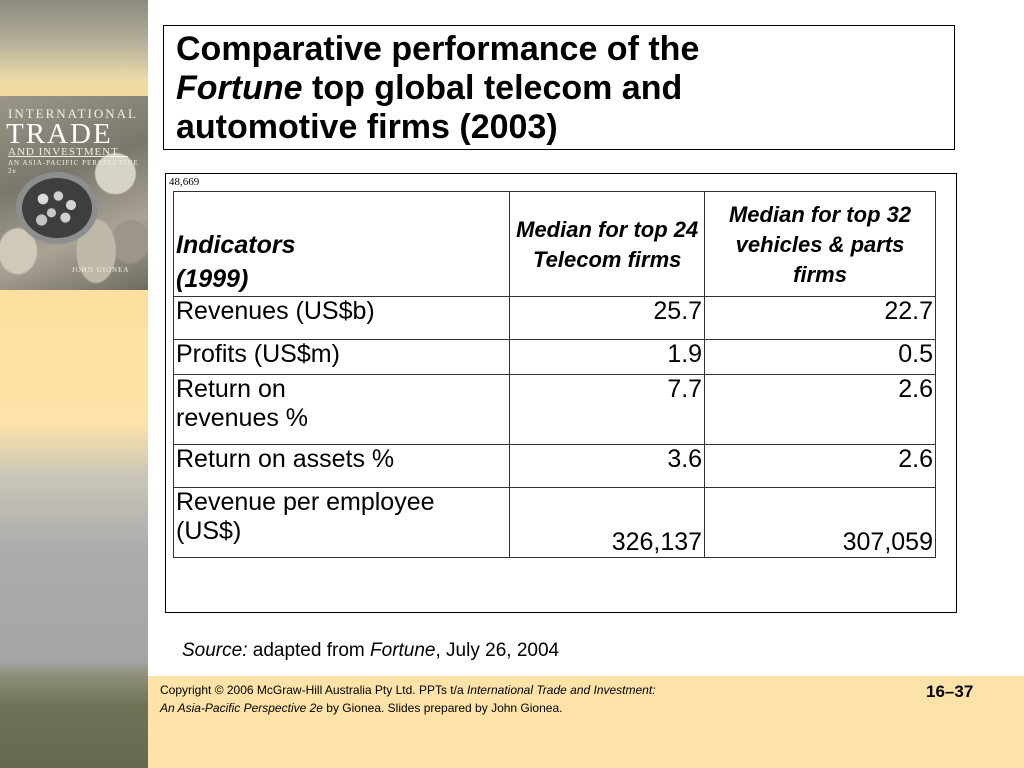  I want to click on title-line1: Comparative performance of the, so click(438, 49).